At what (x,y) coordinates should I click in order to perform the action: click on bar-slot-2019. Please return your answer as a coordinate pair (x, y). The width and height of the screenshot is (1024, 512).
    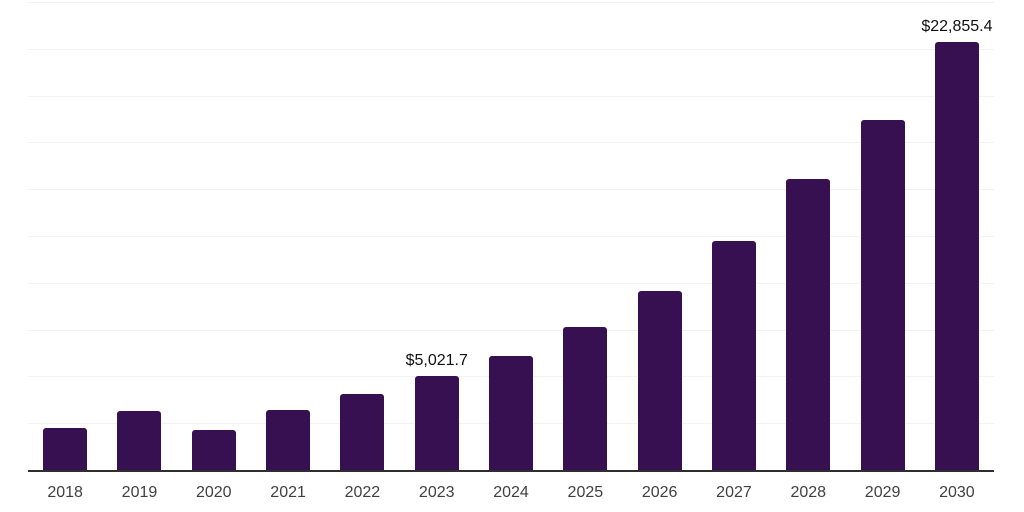
    Looking at the image, I should click on (139, 236).